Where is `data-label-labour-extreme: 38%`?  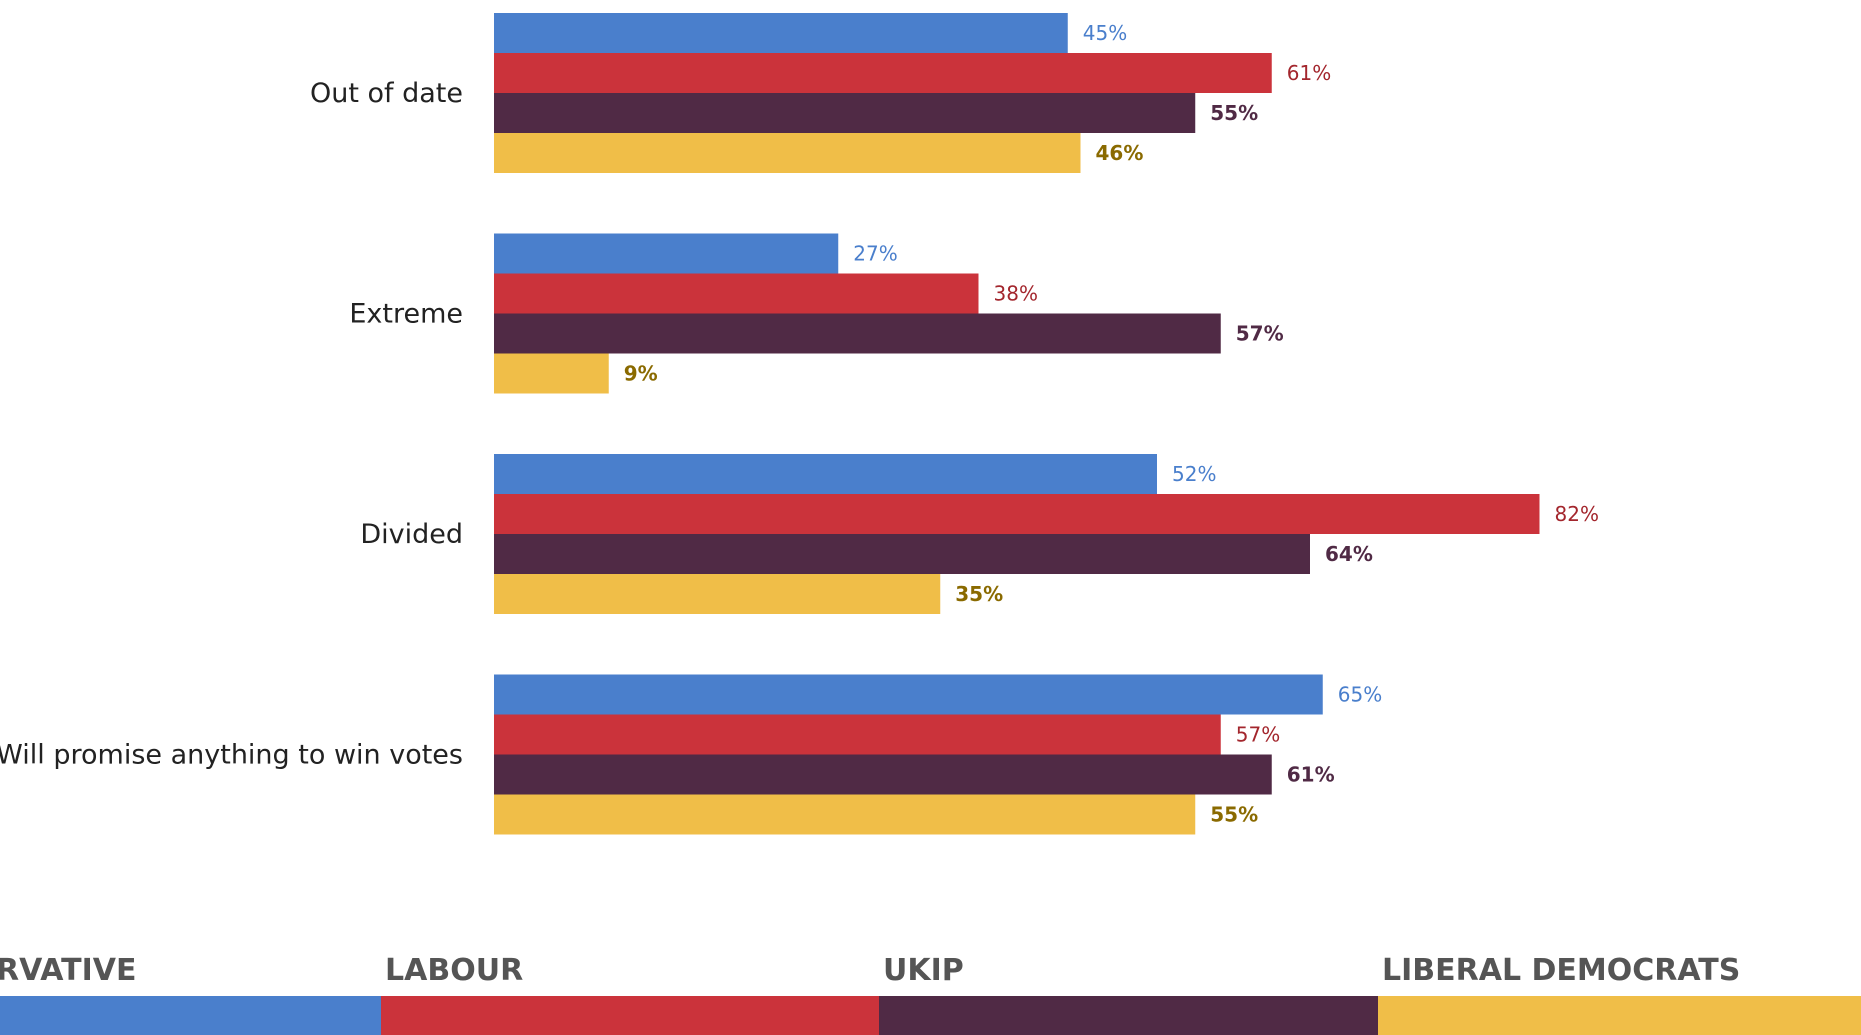 data-label-labour-extreme: 38% is located at coordinates (1016, 294).